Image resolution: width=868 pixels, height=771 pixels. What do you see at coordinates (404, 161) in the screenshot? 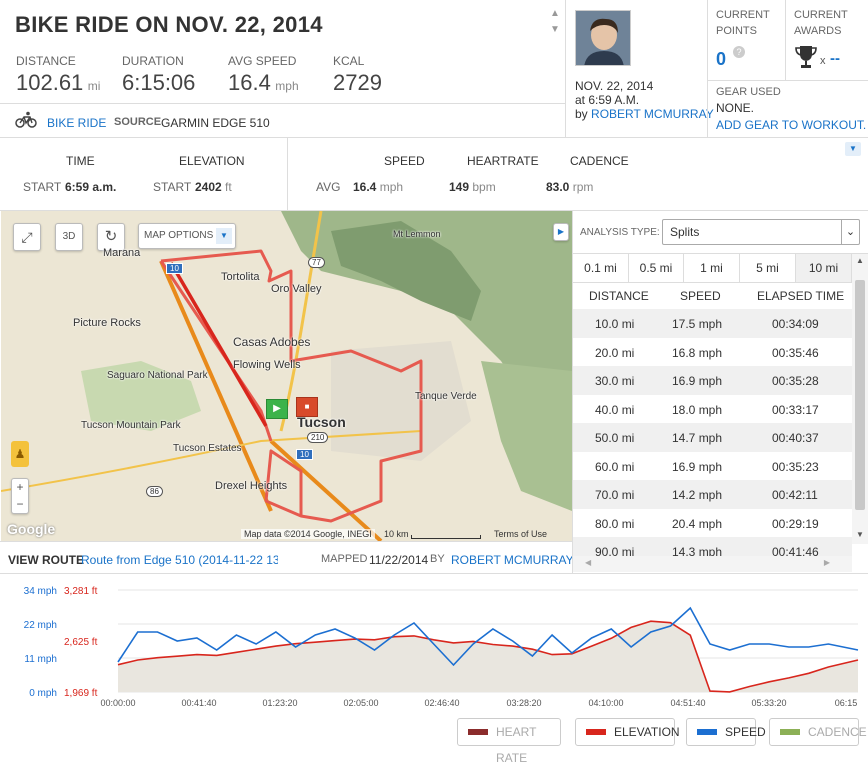
I see `speed-header: SPEED` at bounding box center [404, 161].